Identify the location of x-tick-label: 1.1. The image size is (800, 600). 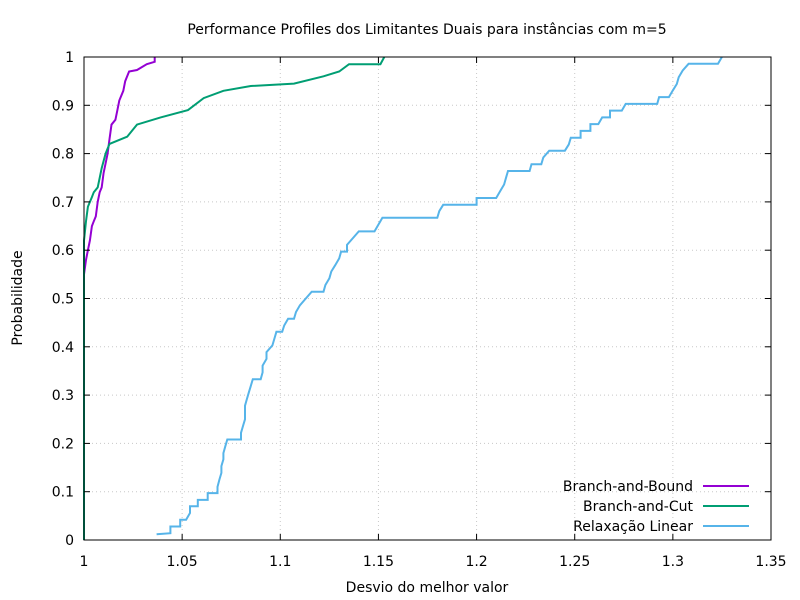
(280, 562).